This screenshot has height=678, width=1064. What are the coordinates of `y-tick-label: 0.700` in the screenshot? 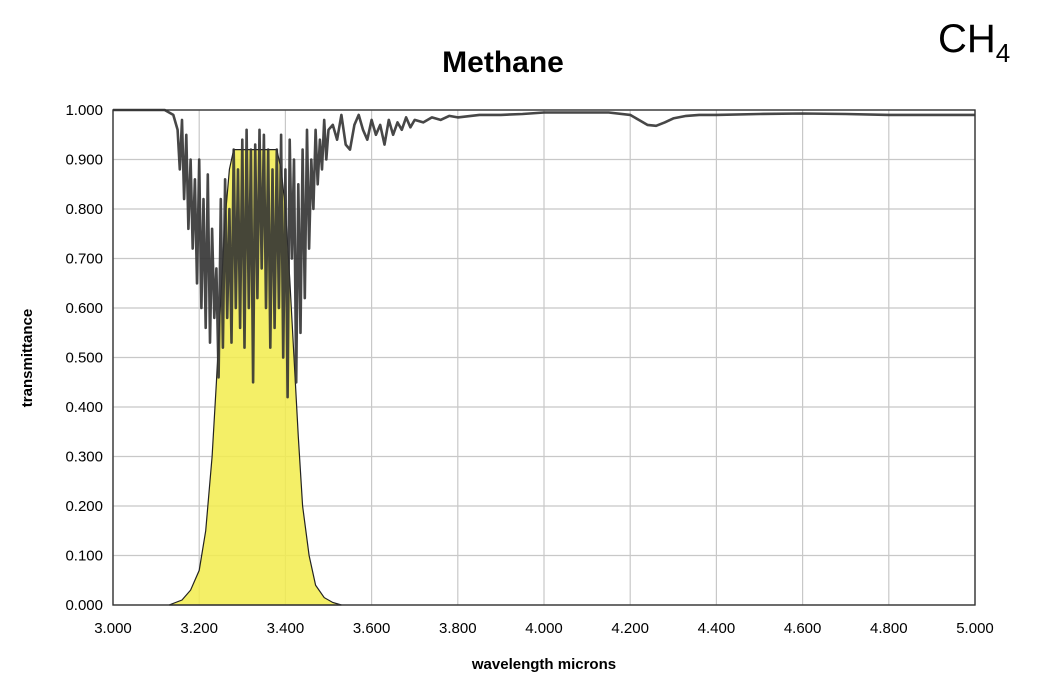 It's located at (84, 259).